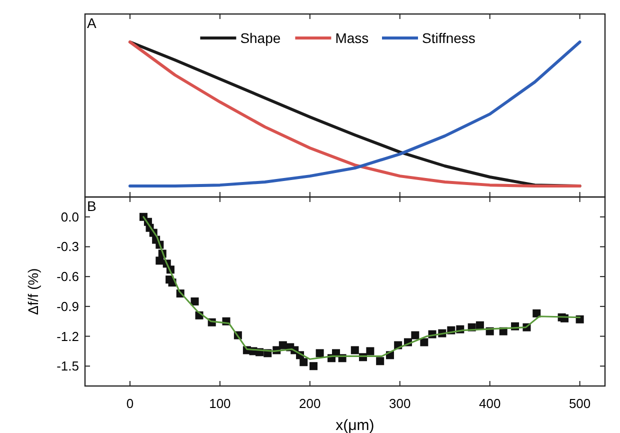 This screenshot has width=620, height=433. What do you see at coordinates (69, 216) in the screenshot?
I see `y-tick-label: 0.0` at bounding box center [69, 216].